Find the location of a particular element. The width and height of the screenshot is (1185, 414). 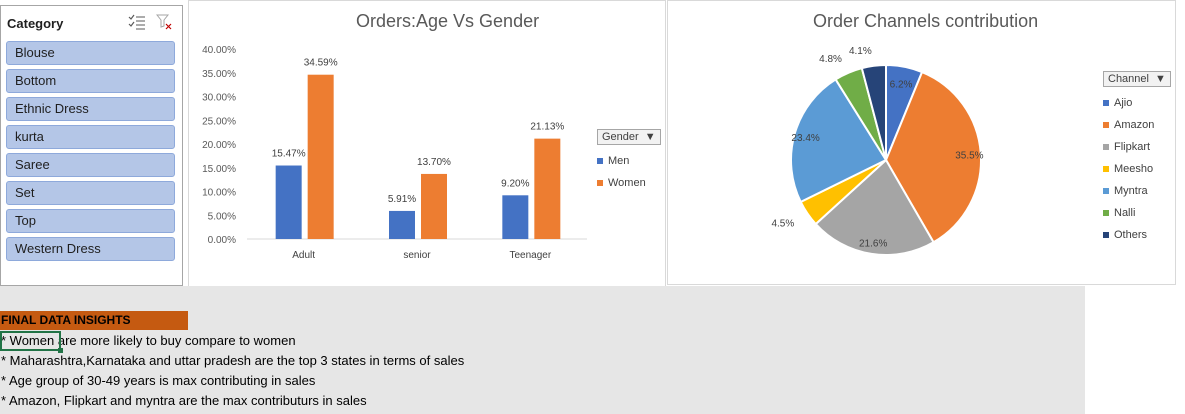

bar-chart-title: Orders:Age Vs Gender is located at coordinates (448, 21).